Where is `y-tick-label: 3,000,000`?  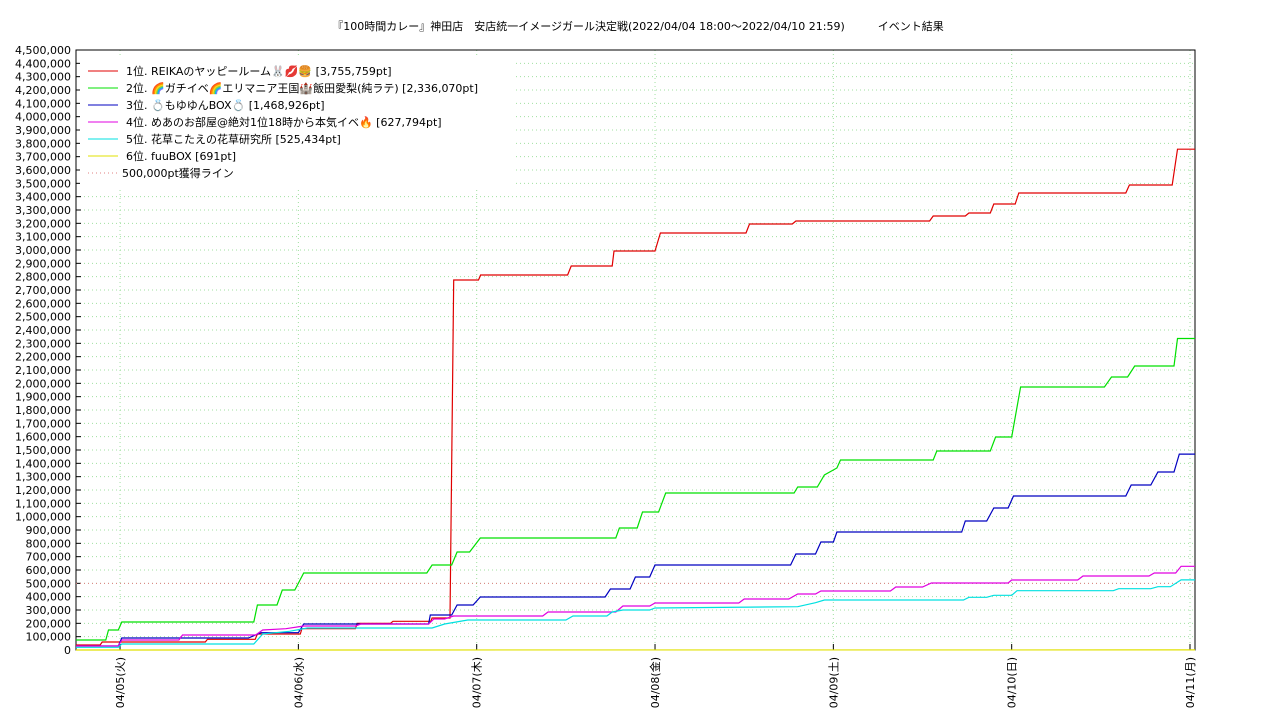 y-tick-label: 3,000,000 is located at coordinates (43, 250).